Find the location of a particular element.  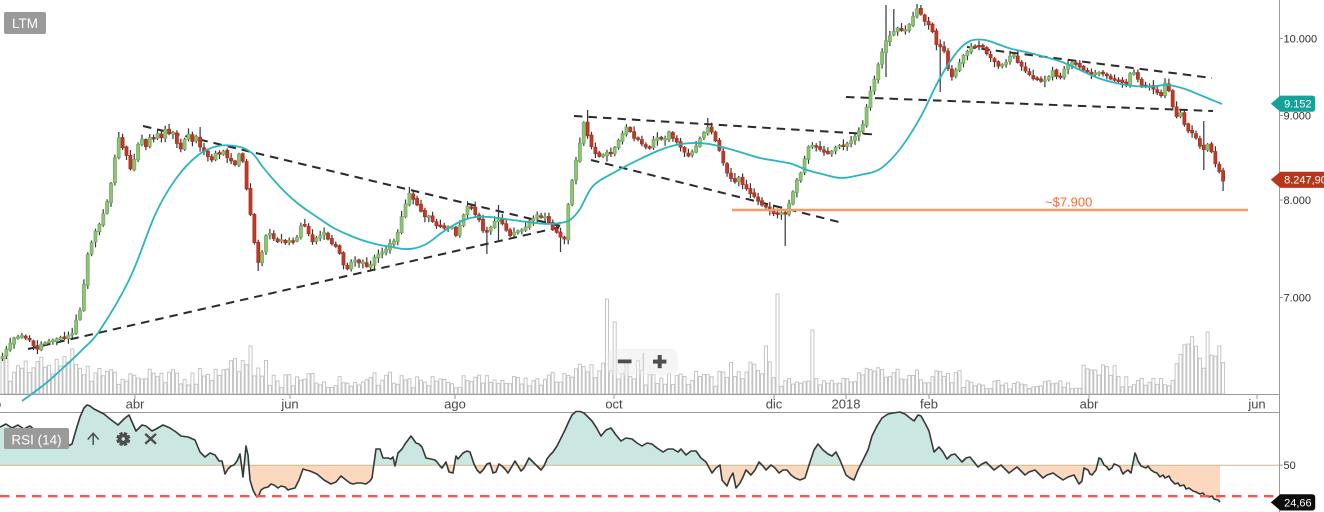

svg-text: 2018 is located at coordinates (846, 404).